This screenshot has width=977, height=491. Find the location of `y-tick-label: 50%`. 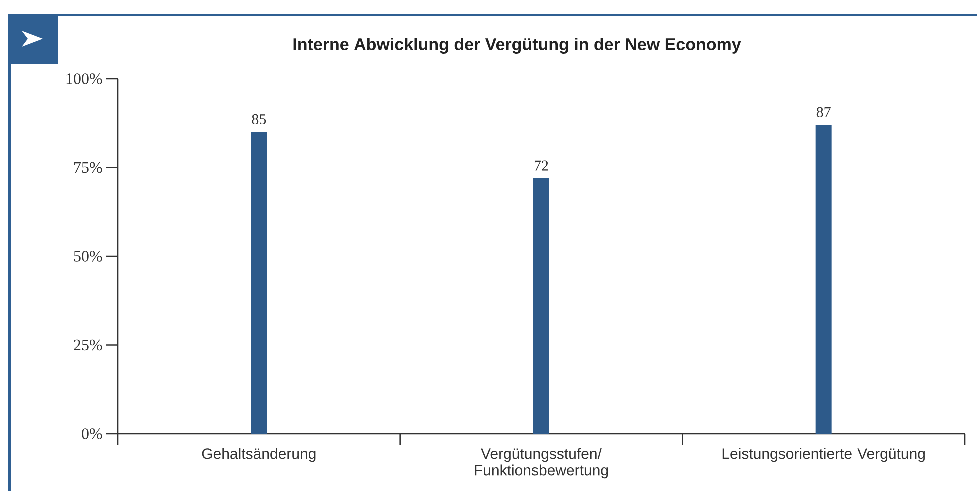

y-tick-label: 50% is located at coordinates (88, 256).